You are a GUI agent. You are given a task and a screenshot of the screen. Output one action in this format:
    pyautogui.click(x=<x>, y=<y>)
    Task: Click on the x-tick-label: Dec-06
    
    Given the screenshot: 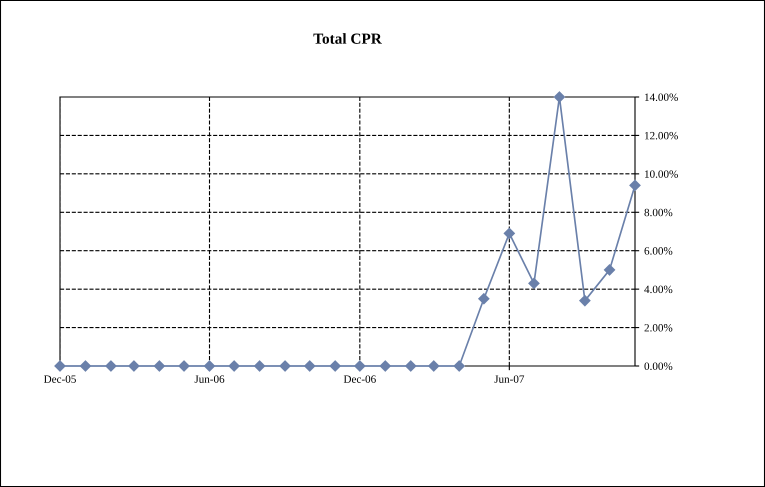 What is the action you would take?
    pyautogui.click(x=360, y=379)
    